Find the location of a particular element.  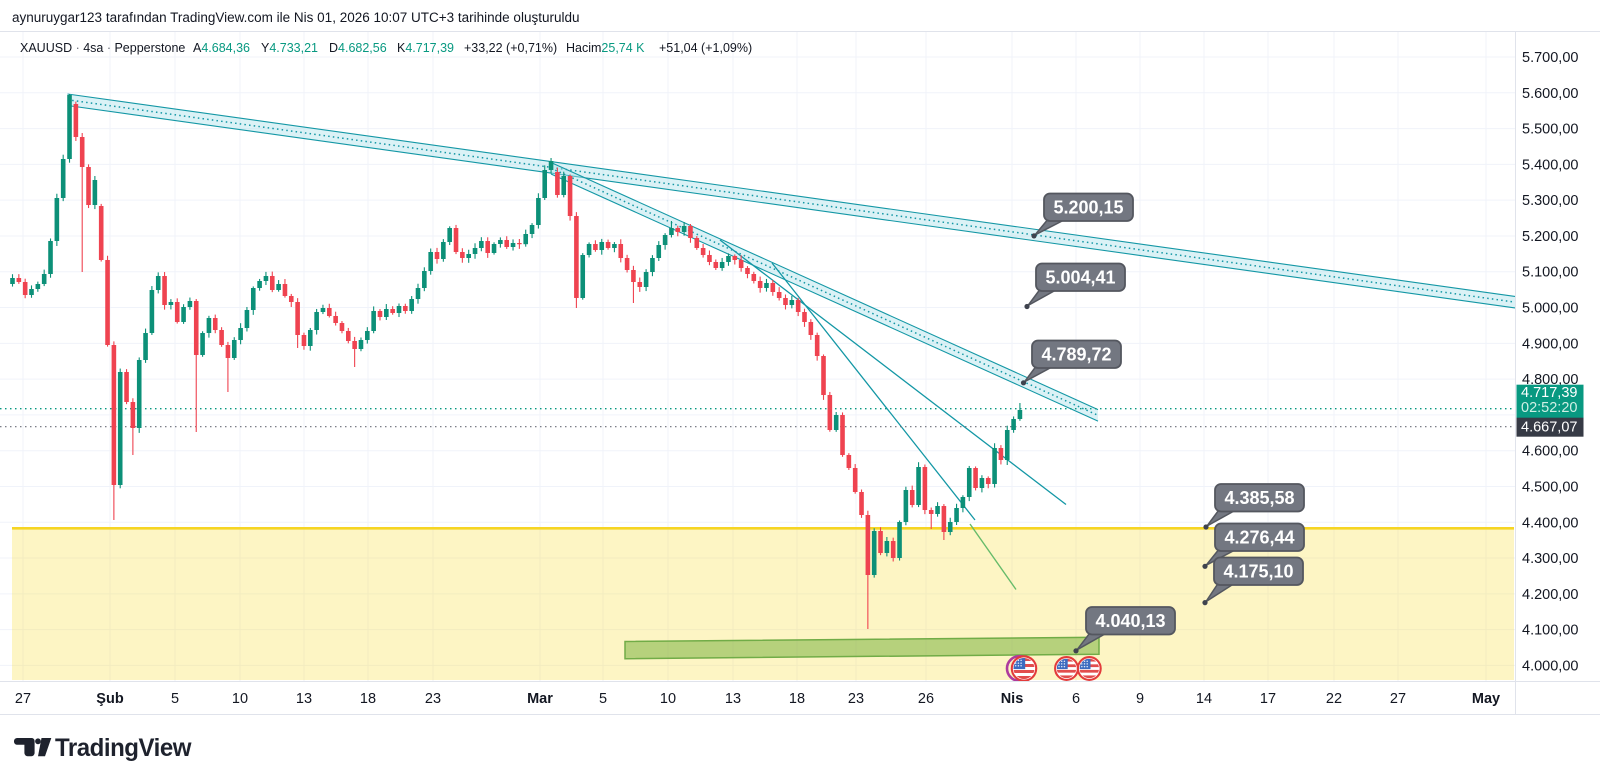

svg-text: 02:52:20 is located at coordinates (1549, 408).